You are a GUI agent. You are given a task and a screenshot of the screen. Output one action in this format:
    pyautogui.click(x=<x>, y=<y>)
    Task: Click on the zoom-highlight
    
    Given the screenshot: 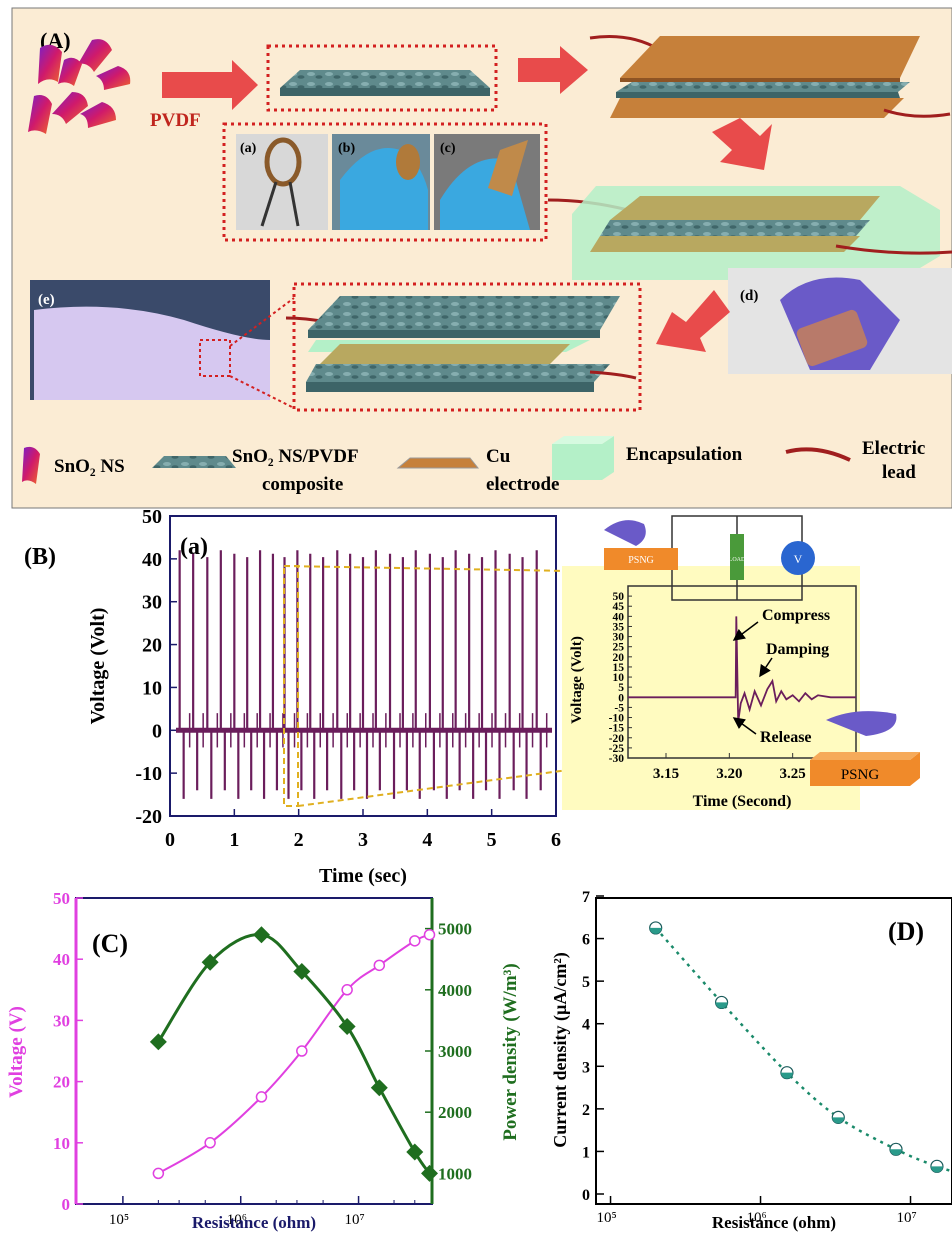 What is the action you would take?
    pyautogui.click(x=291, y=686)
    